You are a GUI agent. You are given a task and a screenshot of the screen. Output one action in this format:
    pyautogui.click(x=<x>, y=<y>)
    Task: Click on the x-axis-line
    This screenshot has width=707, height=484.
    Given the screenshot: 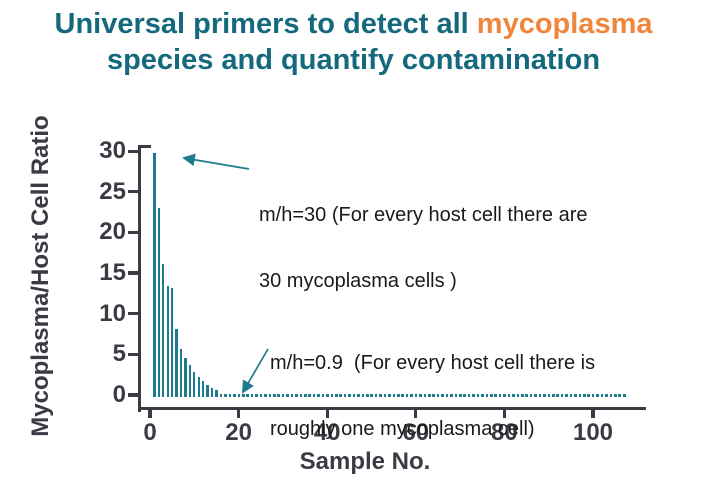 What is the action you would take?
    pyautogui.click(x=392, y=409)
    